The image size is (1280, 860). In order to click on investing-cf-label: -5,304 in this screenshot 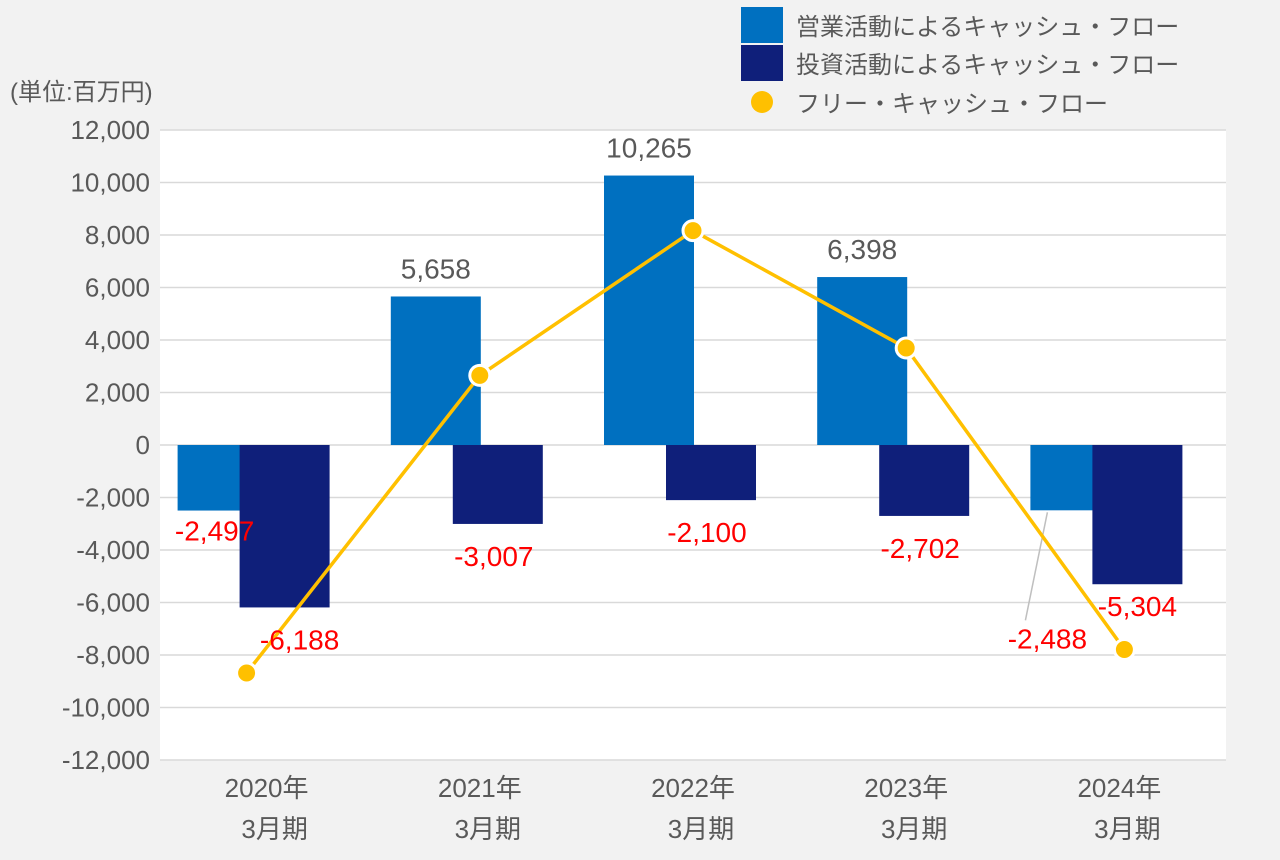, I will do `click(1137, 606)`.